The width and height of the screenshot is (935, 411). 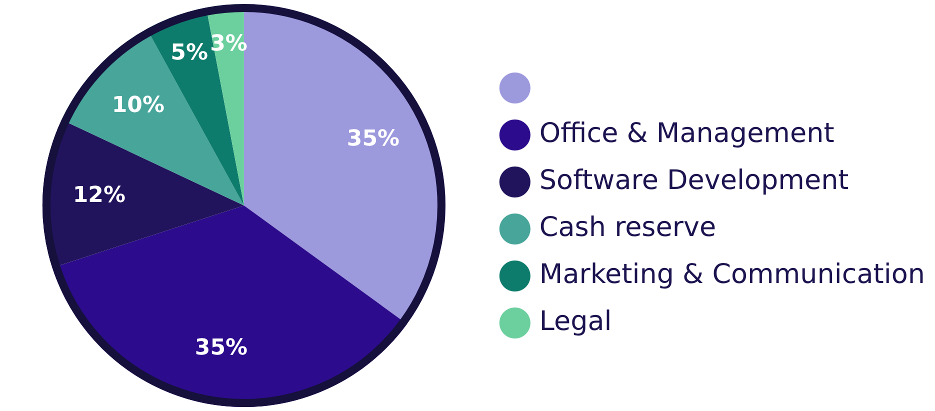 I want to click on legend-label: Legal, so click(x=575, y=322).